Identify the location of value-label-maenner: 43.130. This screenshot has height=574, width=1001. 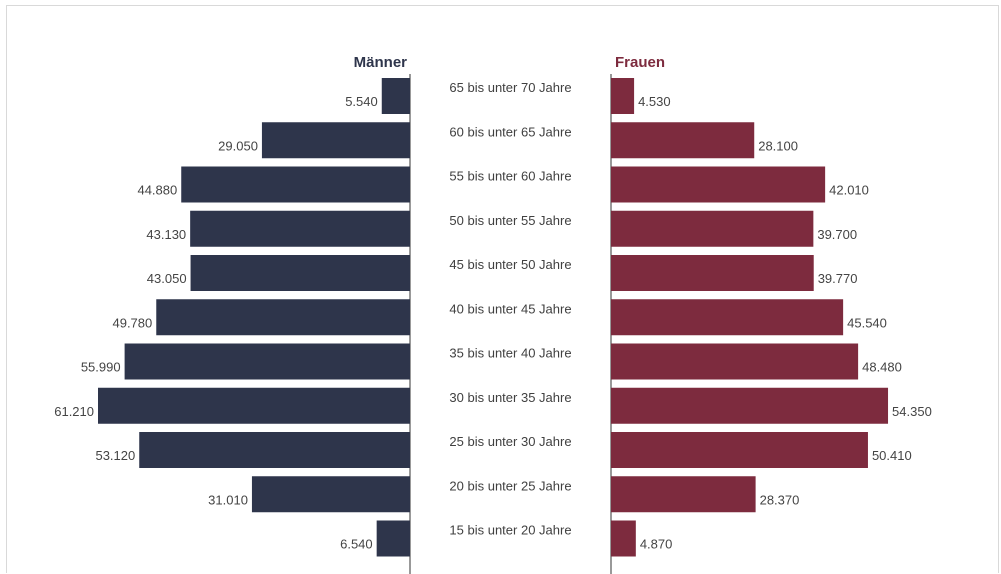
(166, 234).